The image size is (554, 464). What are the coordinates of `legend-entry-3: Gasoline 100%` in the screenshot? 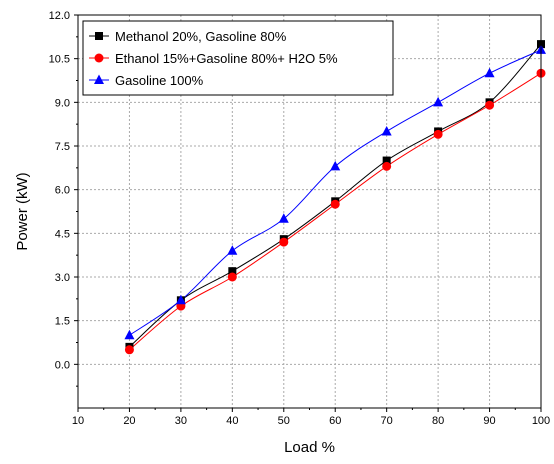 It's located at (146, 80).